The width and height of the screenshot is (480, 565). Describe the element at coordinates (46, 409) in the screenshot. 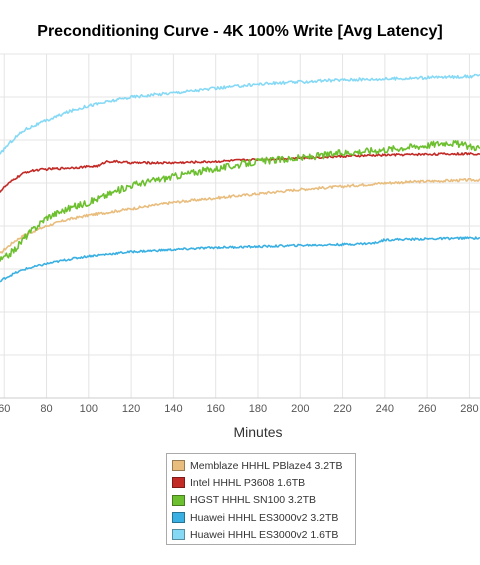

I see `x-tick-label: 80` at that location.